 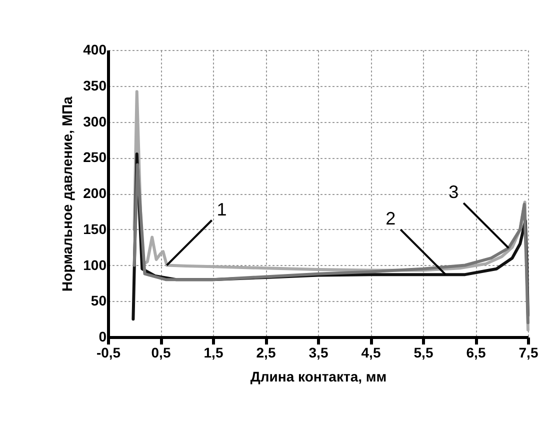 I want to click on x-axis-title: Длина контакта, мм, so click(x=318, y=376).